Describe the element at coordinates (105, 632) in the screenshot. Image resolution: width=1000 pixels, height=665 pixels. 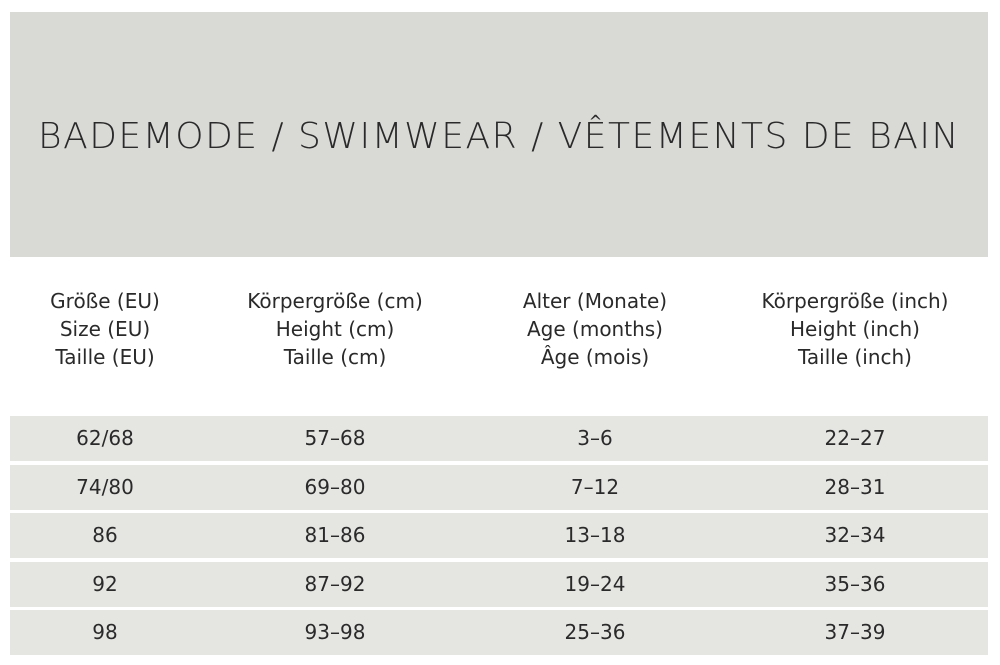
I see `table-cell: 98` at that location.